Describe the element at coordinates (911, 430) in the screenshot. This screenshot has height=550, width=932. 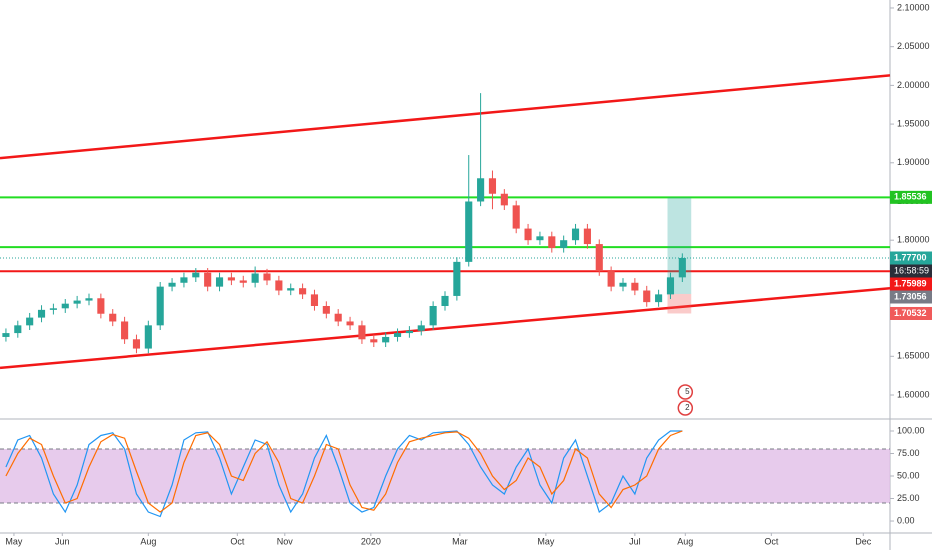
I see `y-tick-label: 100.00` at that location.